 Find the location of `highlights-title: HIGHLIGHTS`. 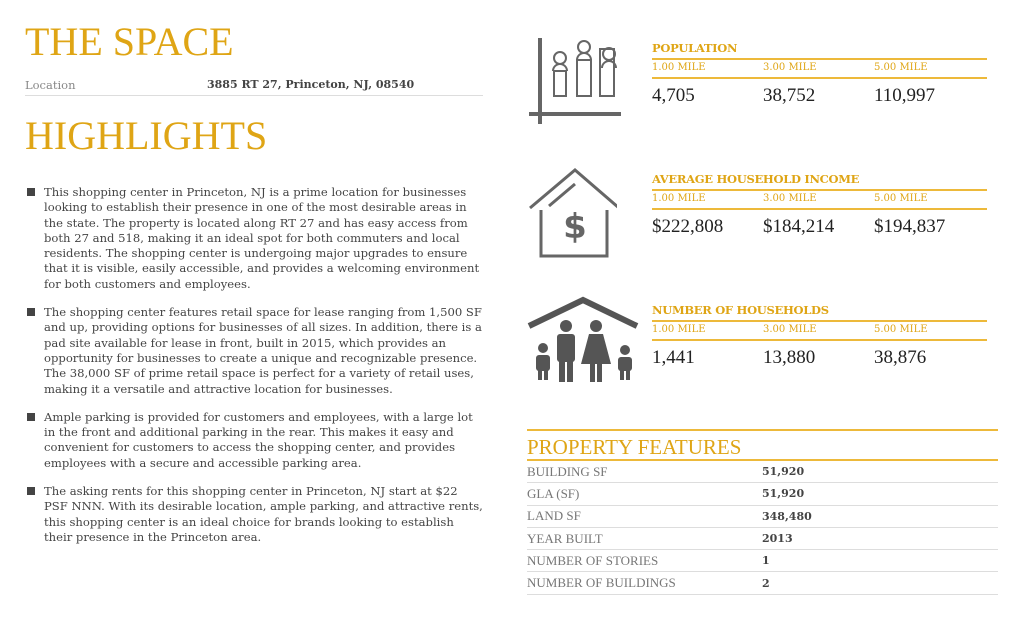

highlights-title: HIGHLIGHTS is located at coordinates (146, 135).